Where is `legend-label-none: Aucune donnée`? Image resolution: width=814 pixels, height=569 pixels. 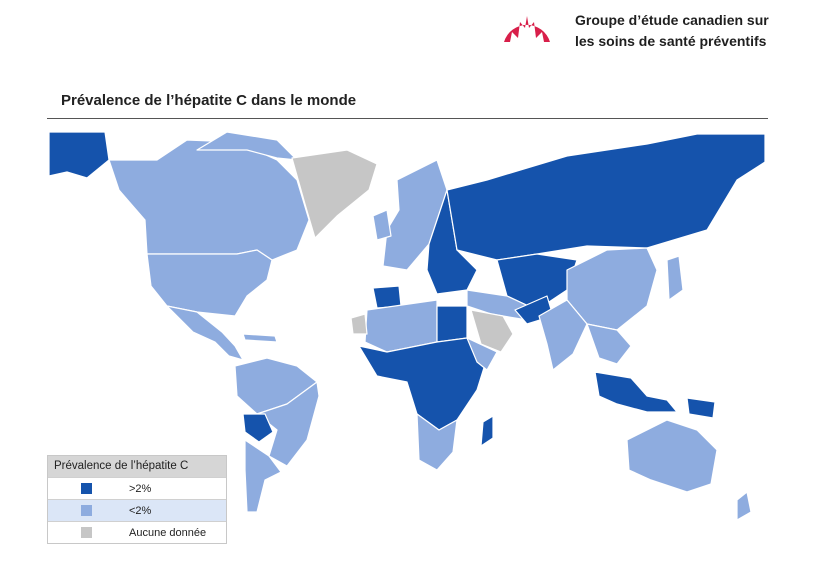 legend-label-none: Aucune donnée is located at coordinates (168, 532).